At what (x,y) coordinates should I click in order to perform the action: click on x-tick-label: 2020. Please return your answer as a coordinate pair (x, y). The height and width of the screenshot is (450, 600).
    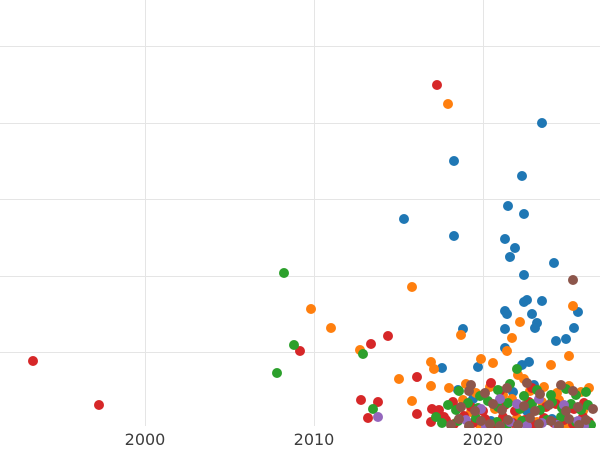
    Looking at the image, I should click on (483, 439).